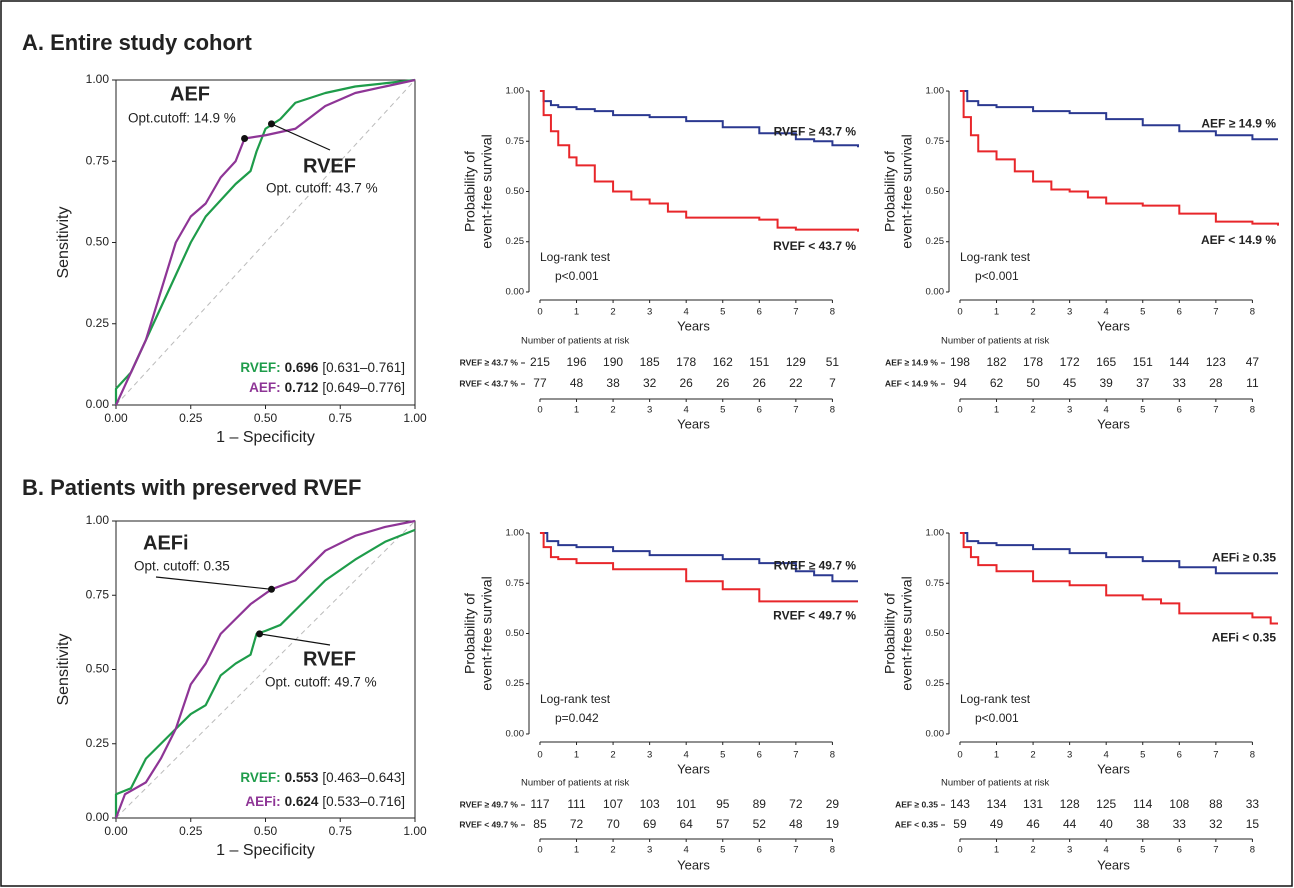 Image resolution: width=1294 pixels, height=888 pixels. Describe the element at coordinates (995, 699) in the screenshot. I see `annotation: Log-rank test` at that location.